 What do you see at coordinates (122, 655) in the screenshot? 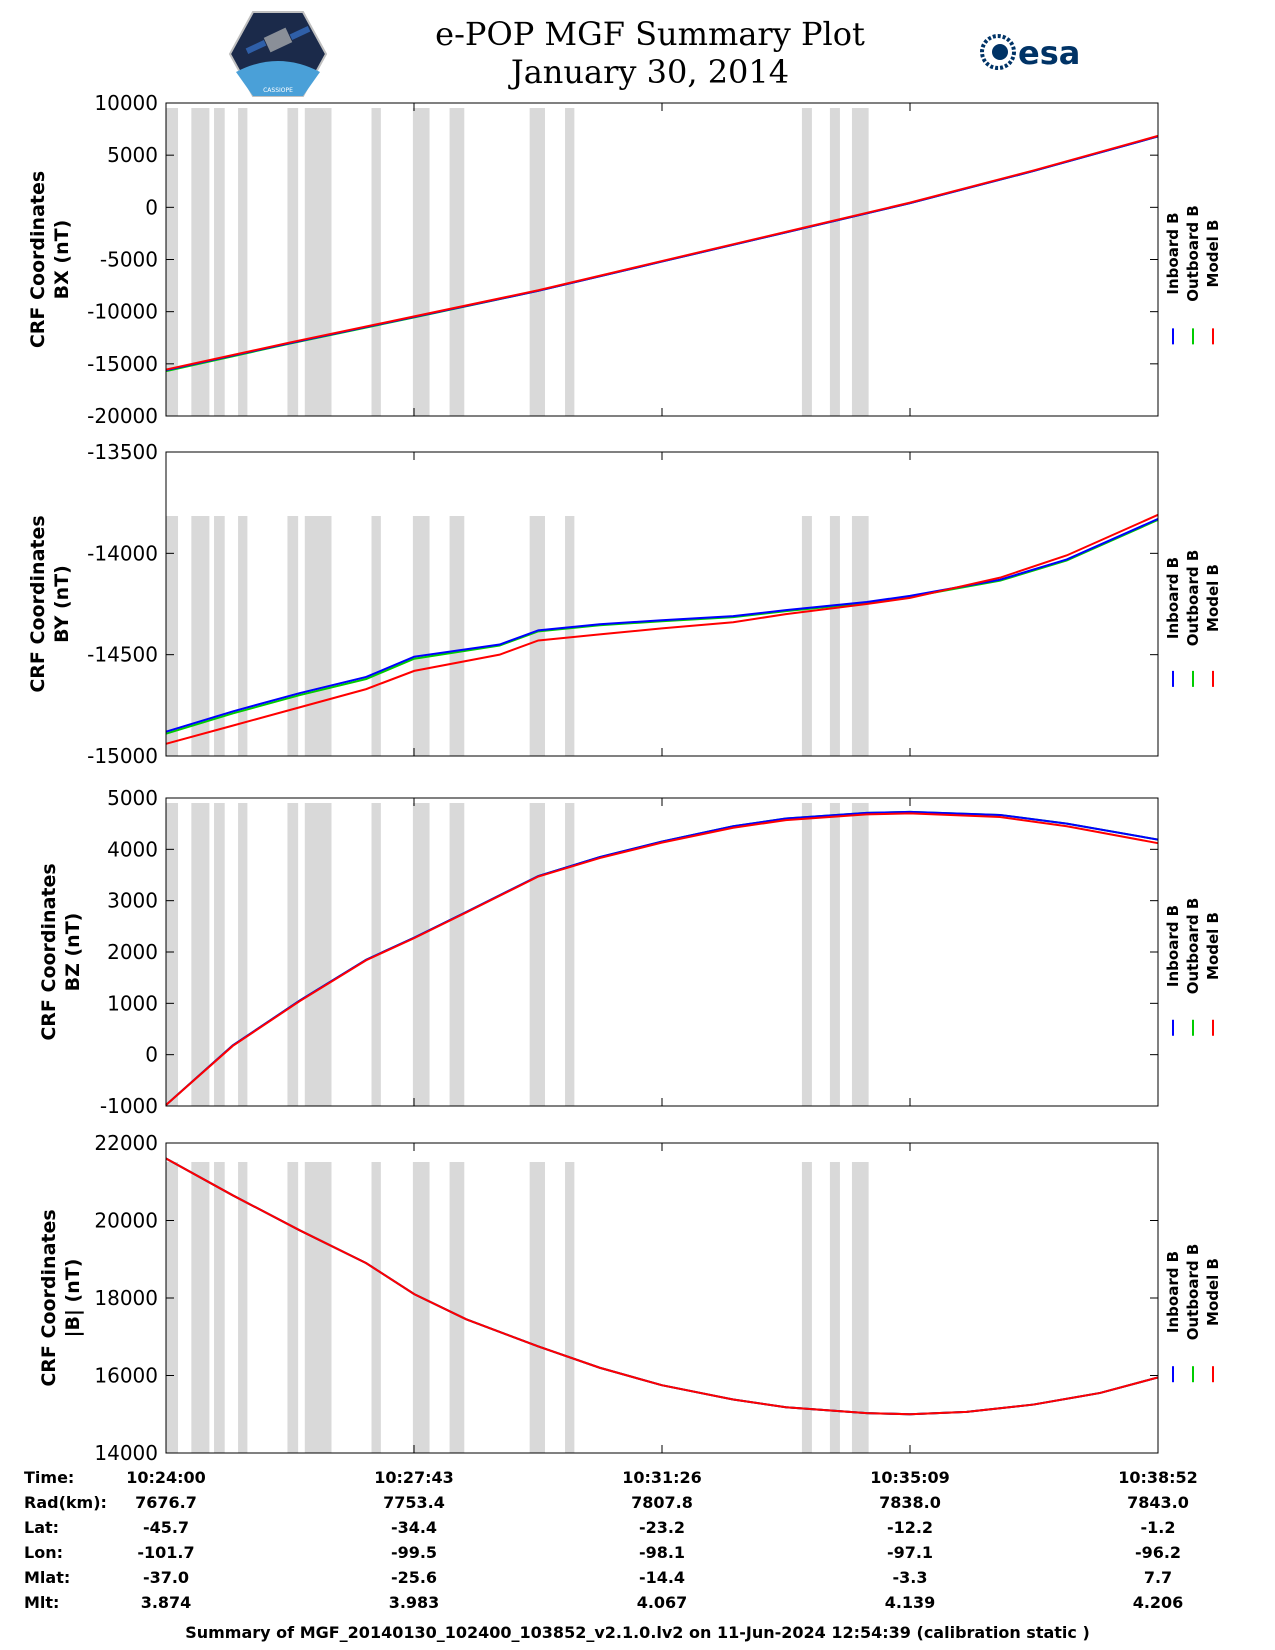
I see `y-tick-label: -14500` at bounding box center [122, 655].